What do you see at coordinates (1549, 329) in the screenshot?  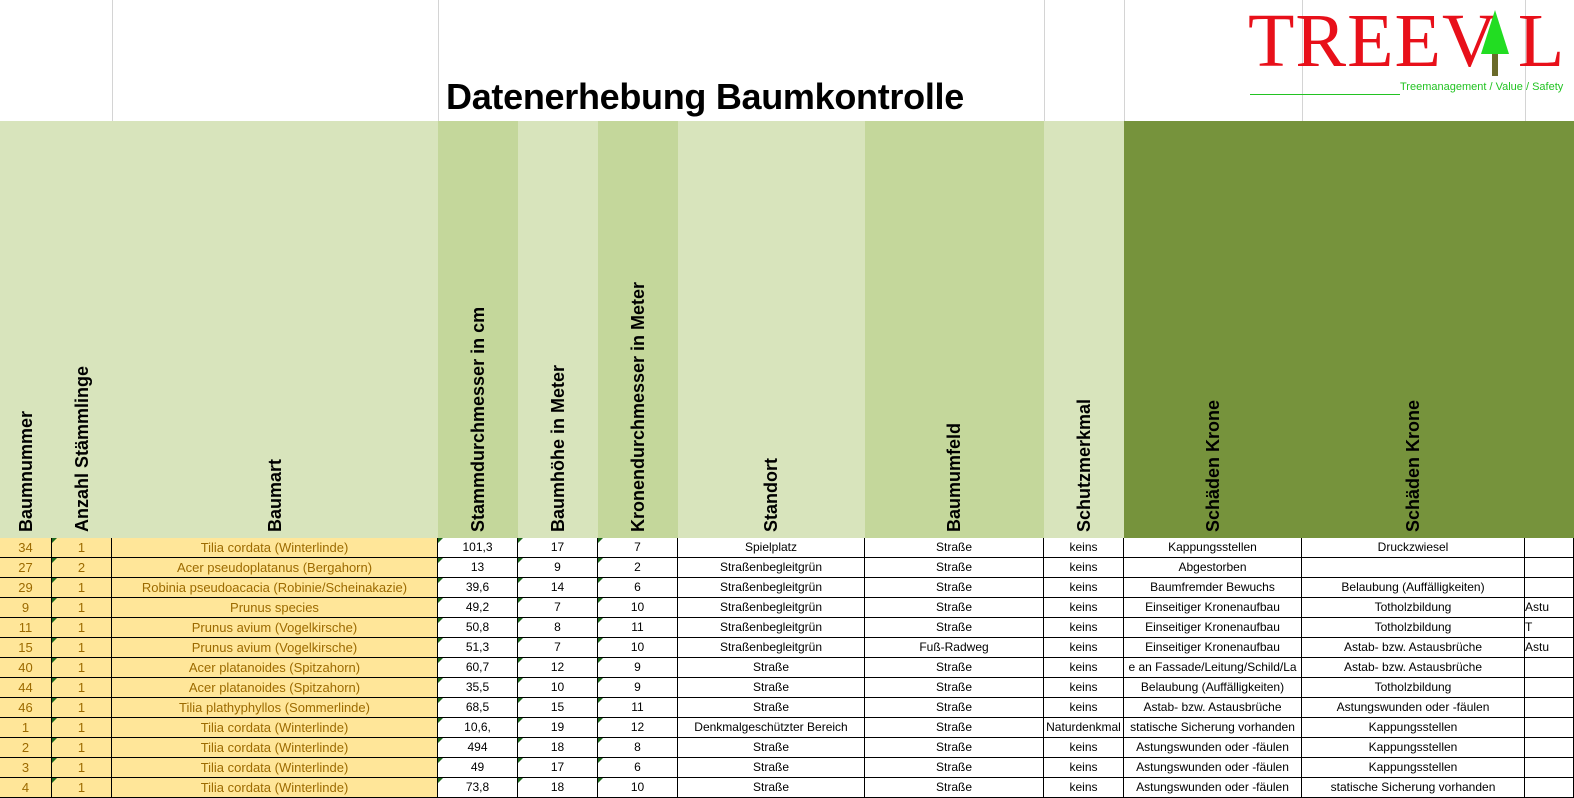 I see `column-header-schaden3` at bounding box center [1549, 329].